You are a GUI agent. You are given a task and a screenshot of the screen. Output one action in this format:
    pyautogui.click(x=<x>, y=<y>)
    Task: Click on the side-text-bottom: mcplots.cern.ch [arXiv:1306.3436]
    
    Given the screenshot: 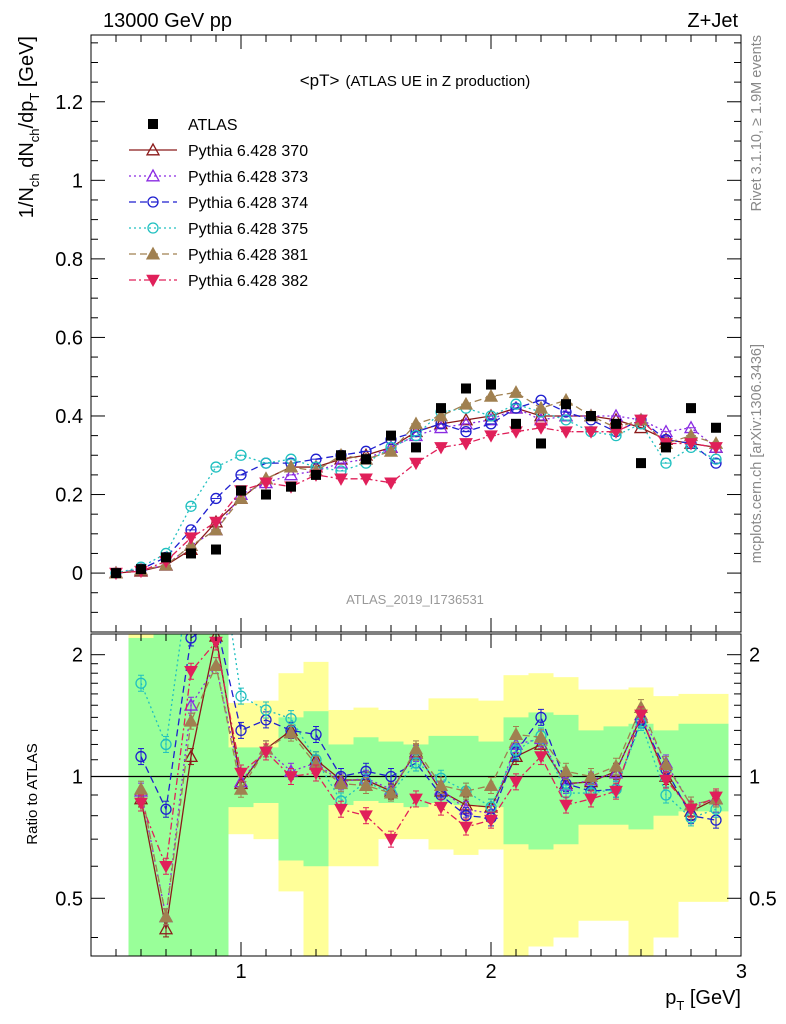 What is the action you would take?
    pyautogui.click(x=757, y=453)
    